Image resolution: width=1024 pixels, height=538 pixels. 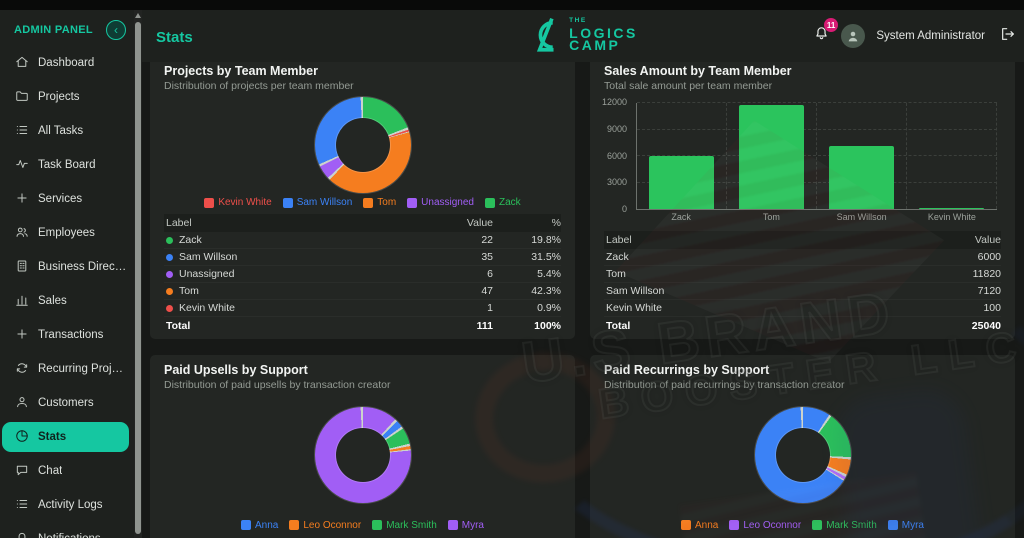 What do you see at coordinates (65, 437) in the screenshot?
I see `sidebar-item-stats: Stats` at bounding box center [65, 437].